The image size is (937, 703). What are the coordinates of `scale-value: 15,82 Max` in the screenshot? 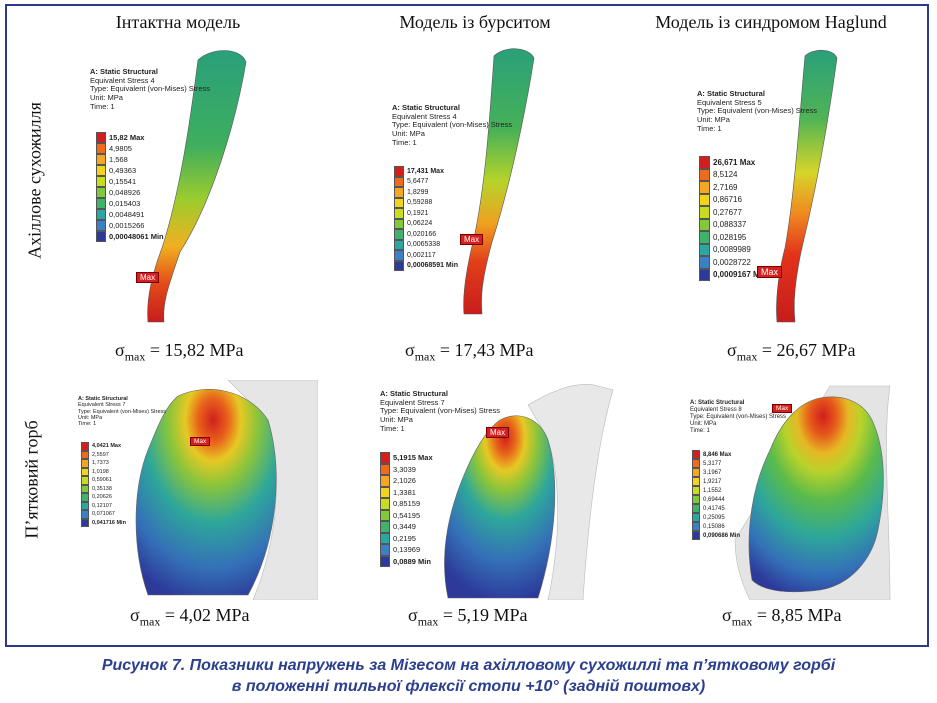 It's located at (127, 137).